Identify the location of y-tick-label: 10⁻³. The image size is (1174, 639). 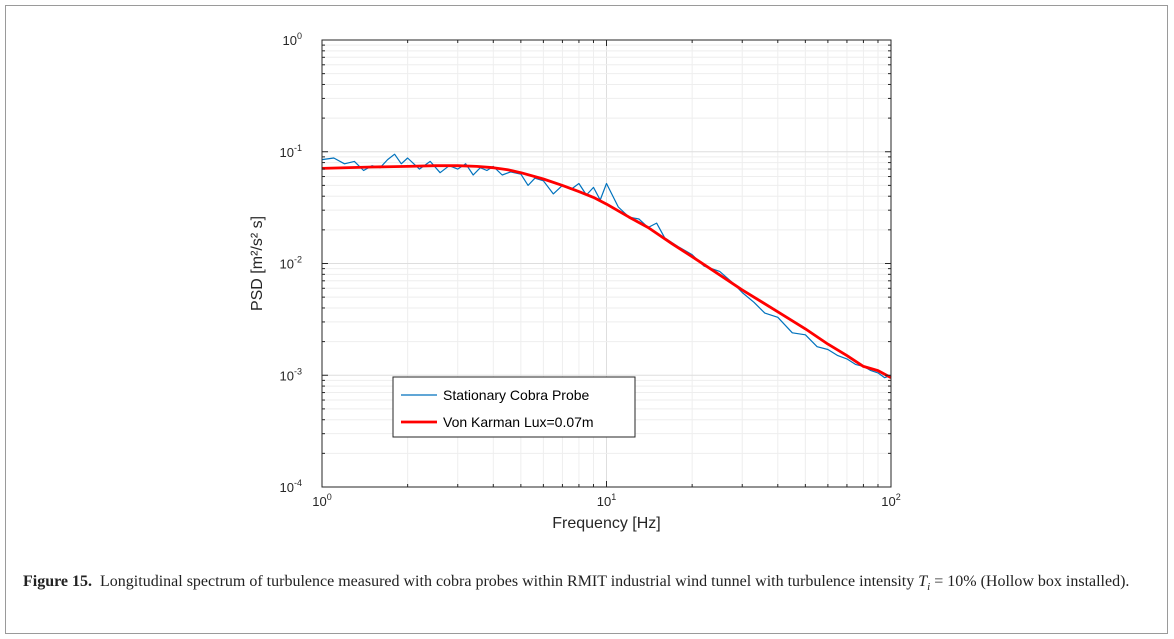
(291, 374).